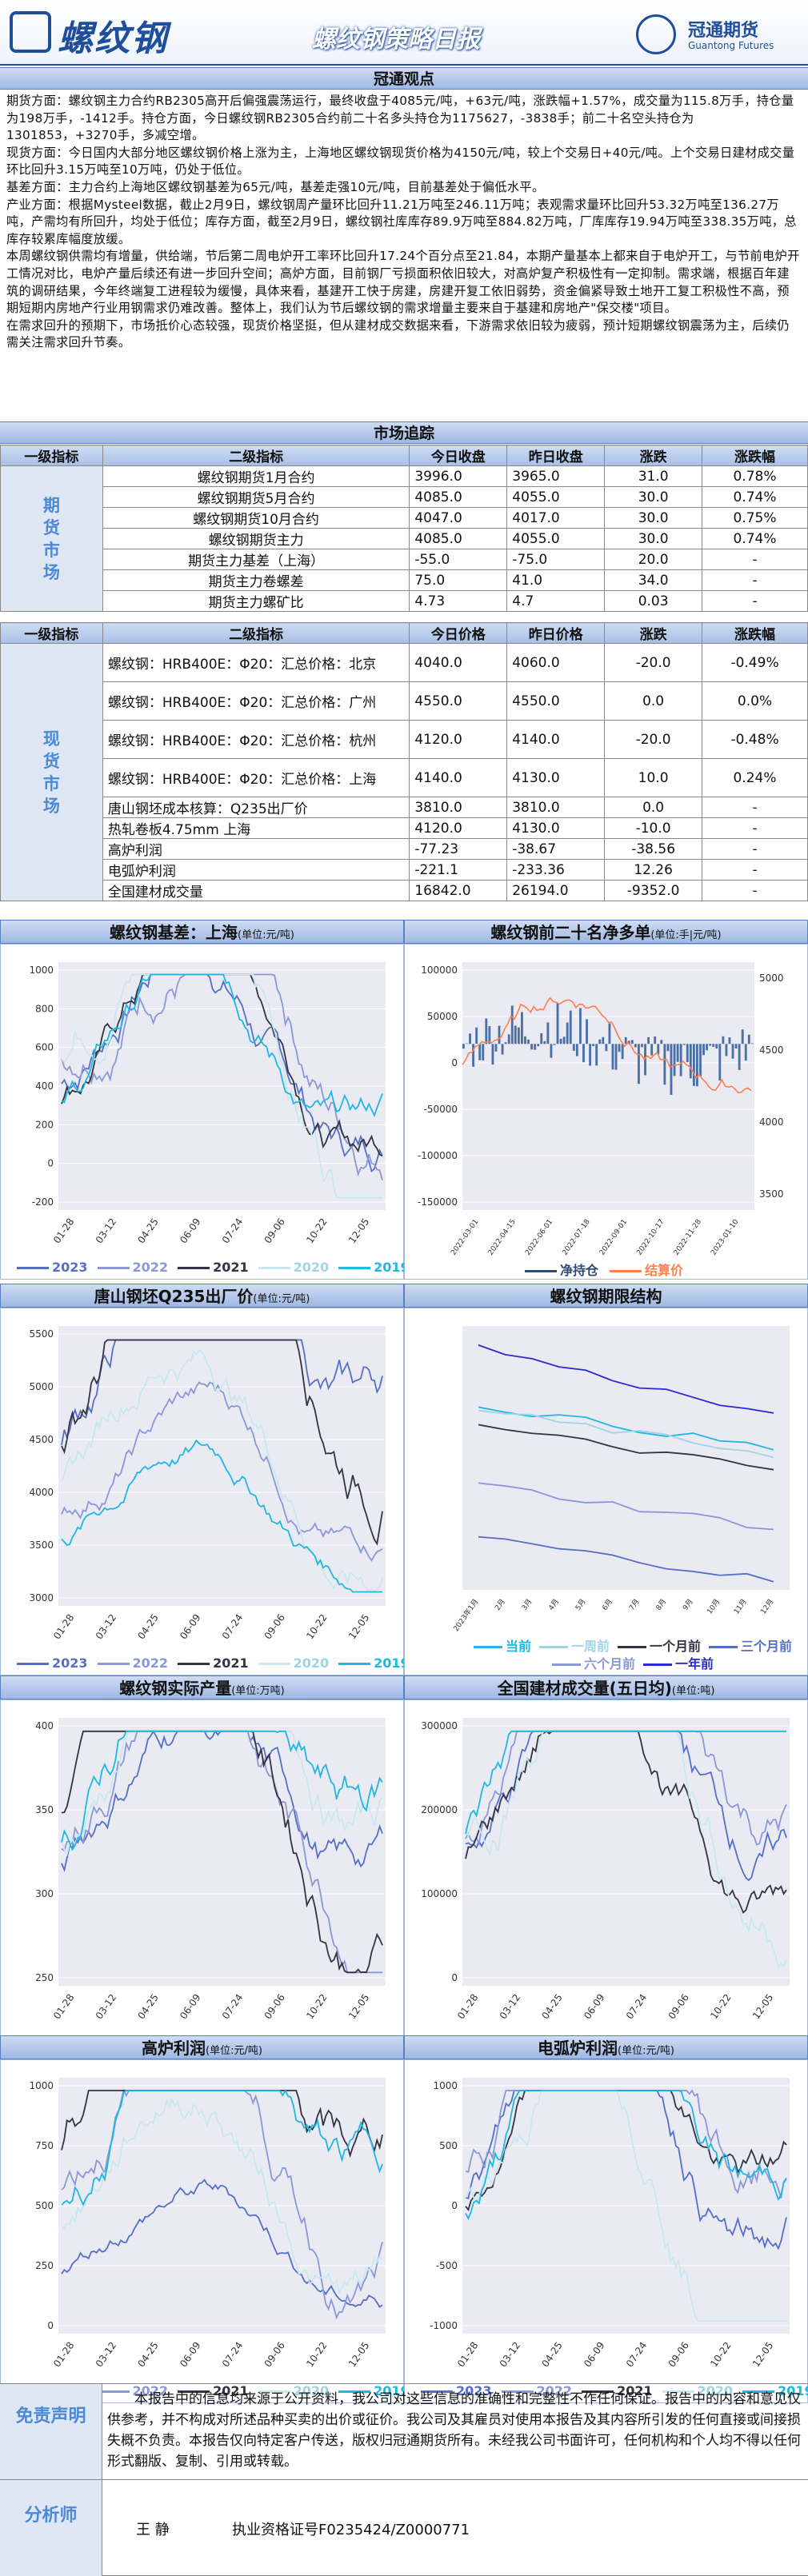 The height and width of the screenshot is (2576, 808). What do you see at coordinates (541, 1271) in the screenshot?
I see `net-legend-swatch` at bounding box center [541, 1271].